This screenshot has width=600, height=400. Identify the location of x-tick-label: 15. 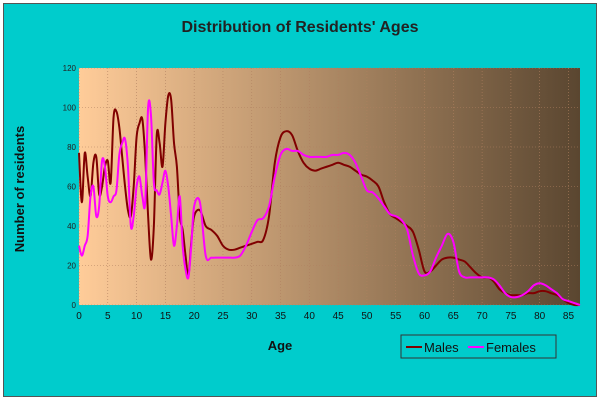
(166, 316).